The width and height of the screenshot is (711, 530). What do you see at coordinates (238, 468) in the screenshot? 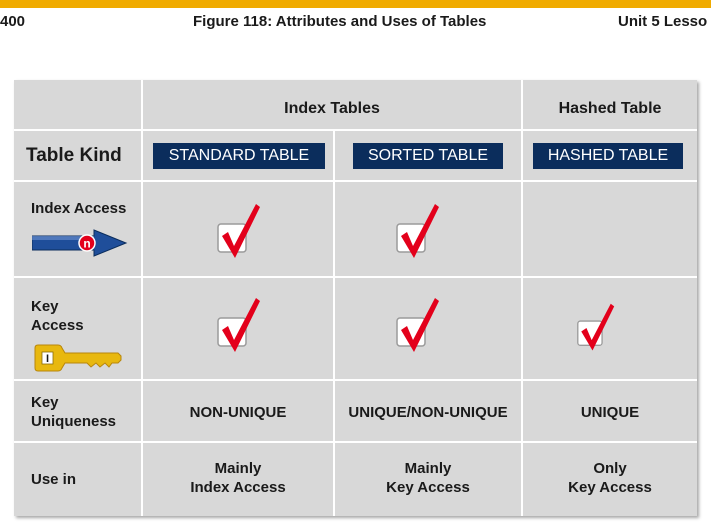
I see `use-in-standard-line1: Mainly` at bounding box center [238, 468].